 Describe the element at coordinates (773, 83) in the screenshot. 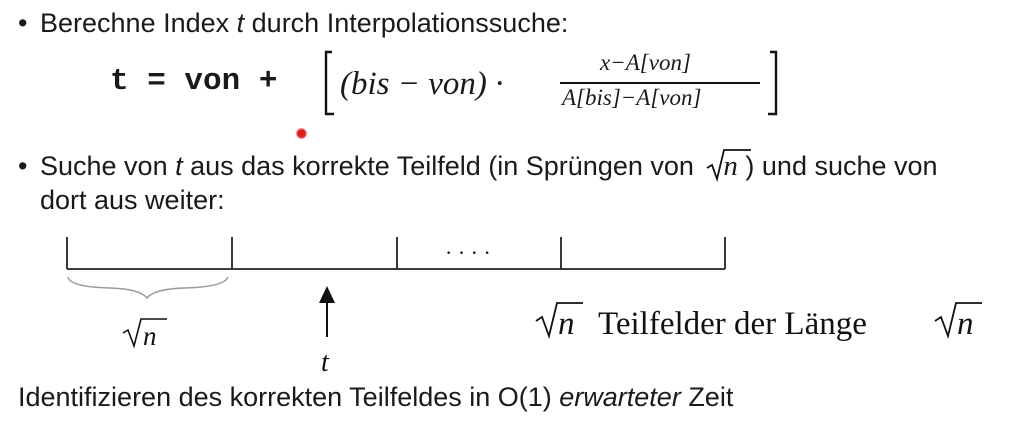

I see `floor-bracket-right` at that location.